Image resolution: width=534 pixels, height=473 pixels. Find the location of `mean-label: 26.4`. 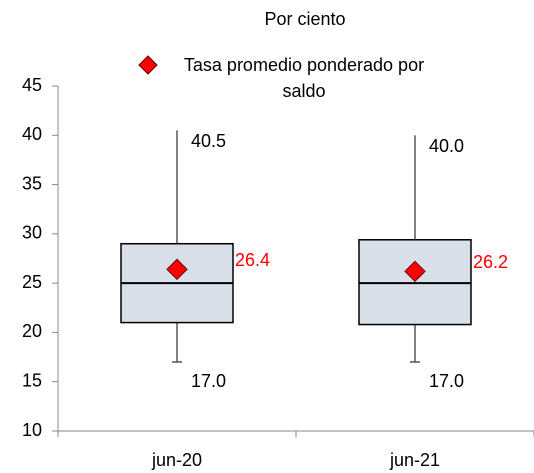

mean-label: 26.4 is located at coordinates (252, 260).